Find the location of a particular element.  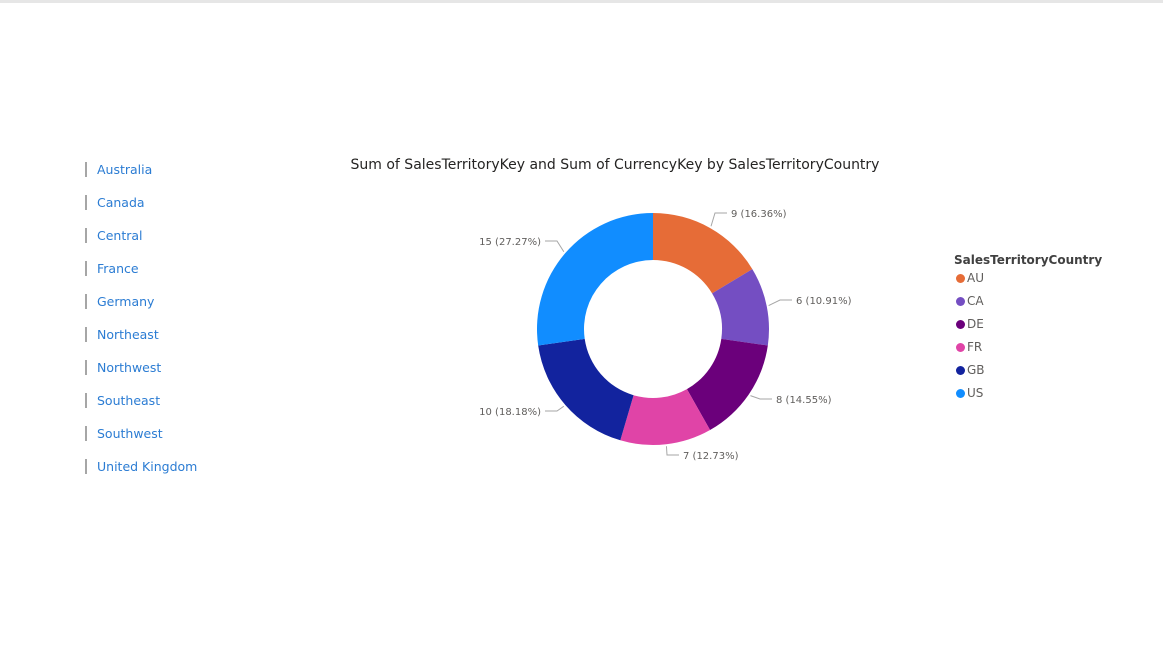

legend-item: DE is located at coordinates (1028, 327).